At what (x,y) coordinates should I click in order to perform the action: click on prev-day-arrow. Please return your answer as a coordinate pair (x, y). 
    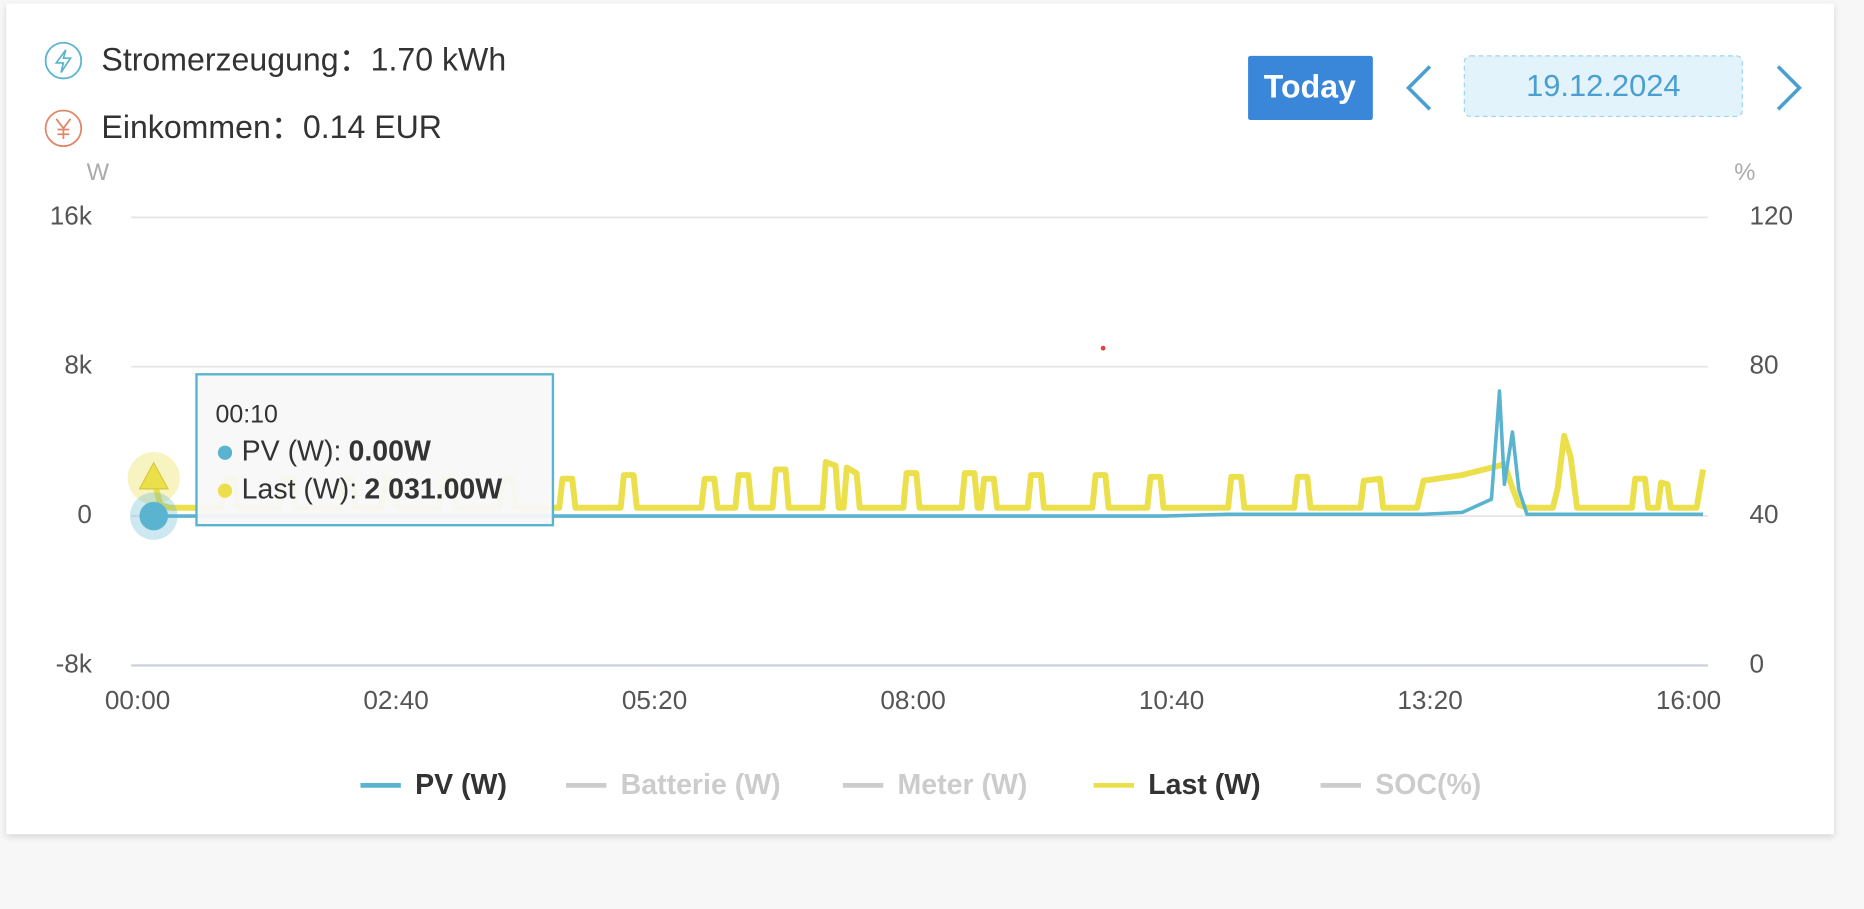
    Looking at the image, I should click on (1418, 88).